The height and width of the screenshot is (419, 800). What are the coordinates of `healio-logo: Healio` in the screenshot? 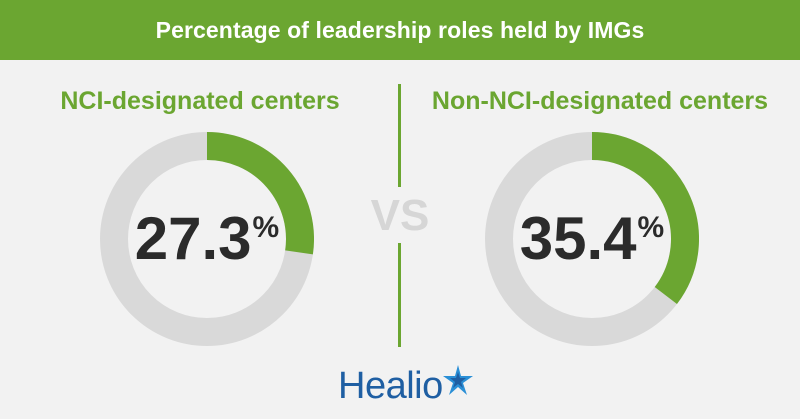 It's located at (408, 386).